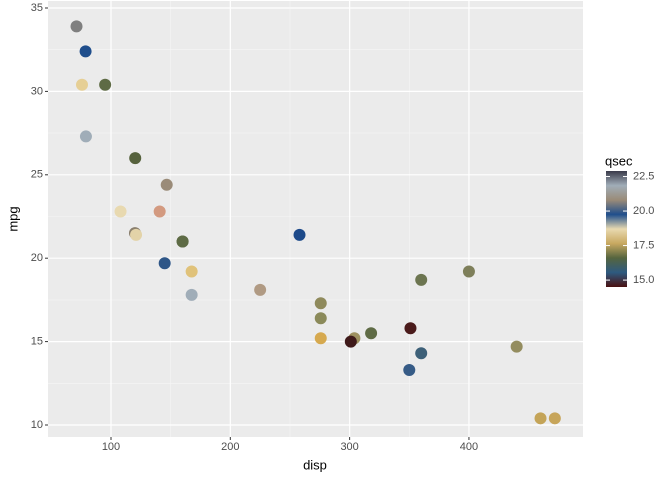 The image size is (672, 480). I want to click on x-tick-label: 300, so click(349, 447).